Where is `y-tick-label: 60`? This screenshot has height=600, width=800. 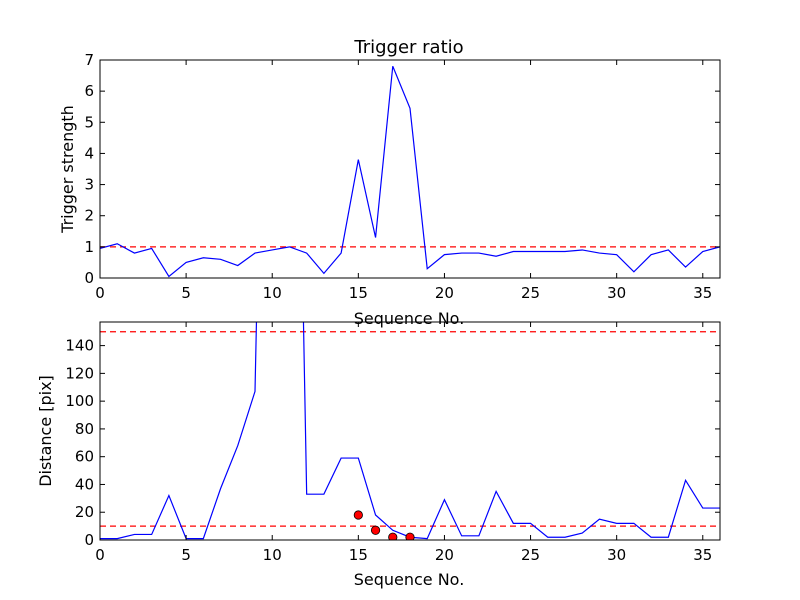 y-tick-label: 60 is located at coordinates (84, 457).